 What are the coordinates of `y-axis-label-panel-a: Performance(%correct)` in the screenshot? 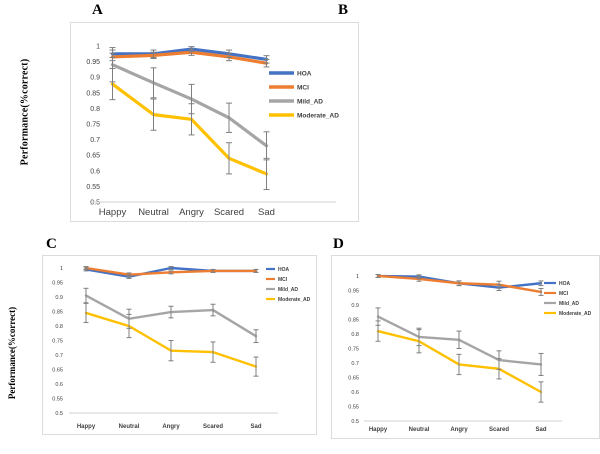 It's located at (25, 112).